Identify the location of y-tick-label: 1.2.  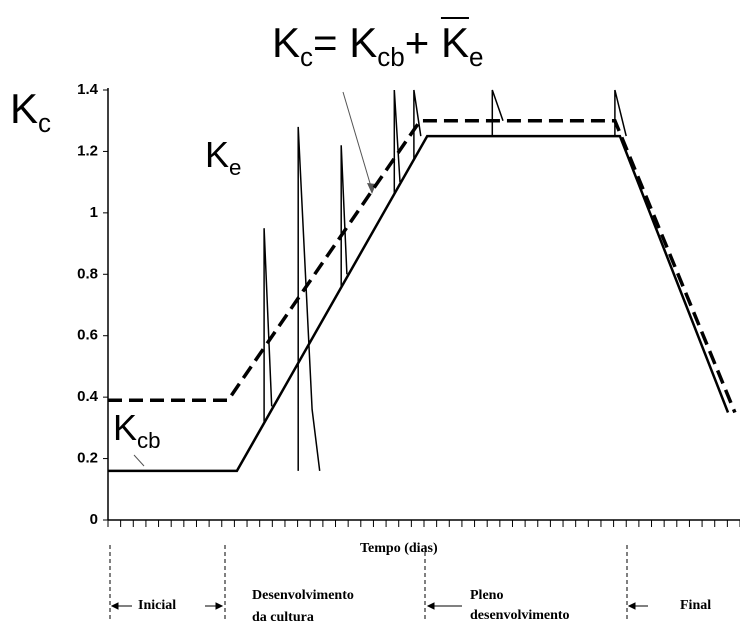
(87, 150).